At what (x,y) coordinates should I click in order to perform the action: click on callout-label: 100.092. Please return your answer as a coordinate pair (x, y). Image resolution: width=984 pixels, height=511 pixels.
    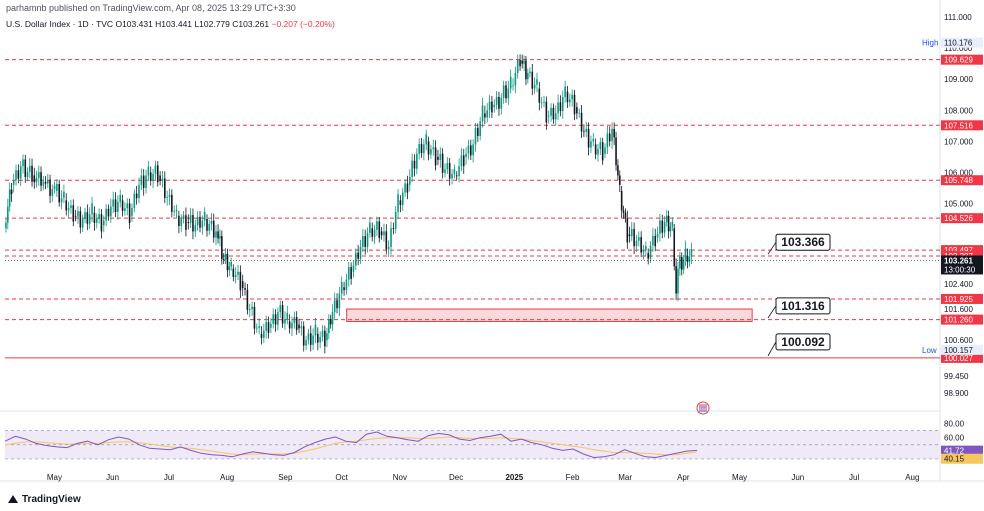
    Looking at the image, I should click on (803, 342).